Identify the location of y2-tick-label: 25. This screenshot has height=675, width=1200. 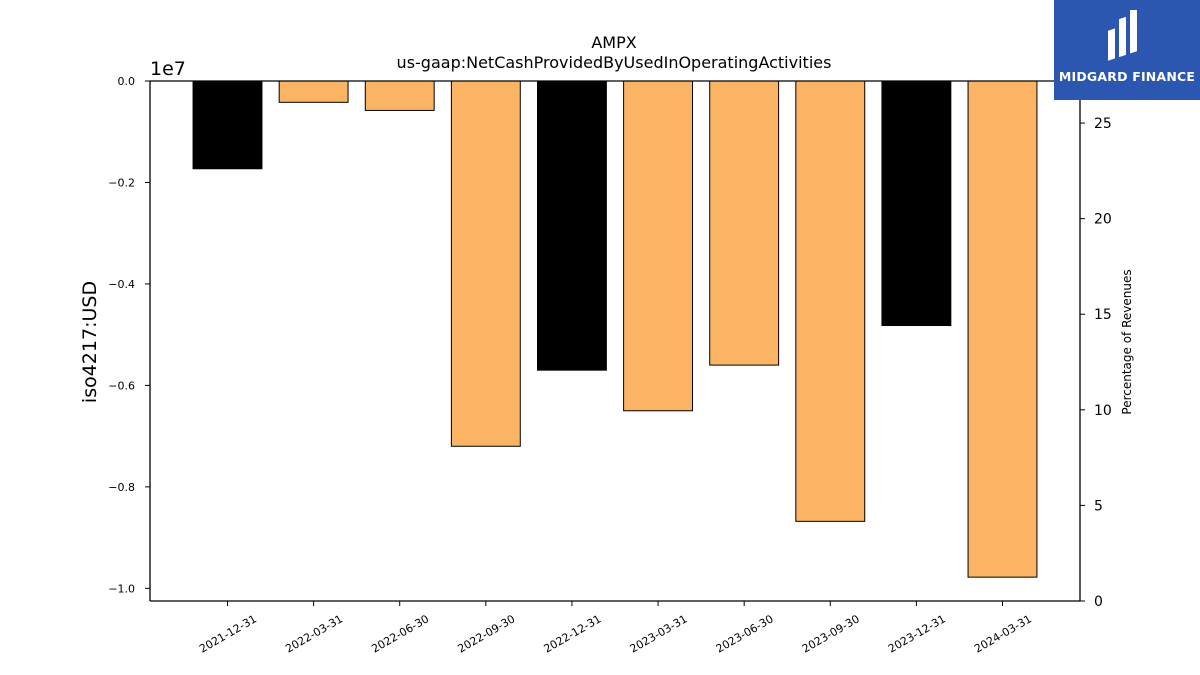
(1103, 124).